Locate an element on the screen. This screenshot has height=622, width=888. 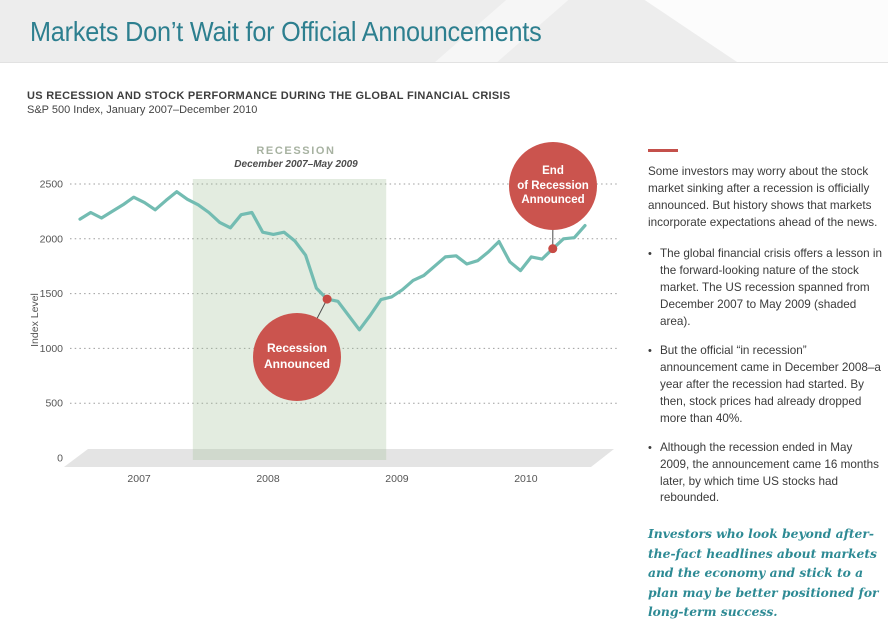
svg-text: 2007 is located at coordinates (139, 479).